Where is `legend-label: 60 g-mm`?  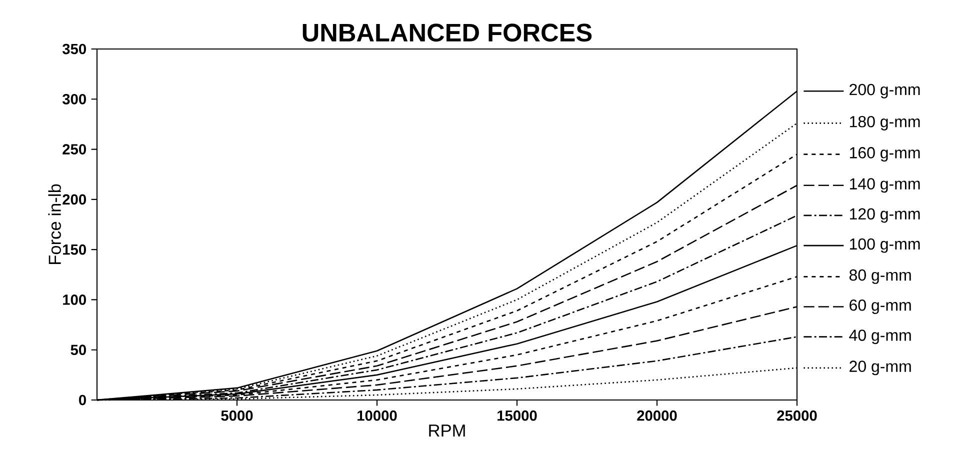 legend-label: 60 g-mm is located at coordinates (880, 306).